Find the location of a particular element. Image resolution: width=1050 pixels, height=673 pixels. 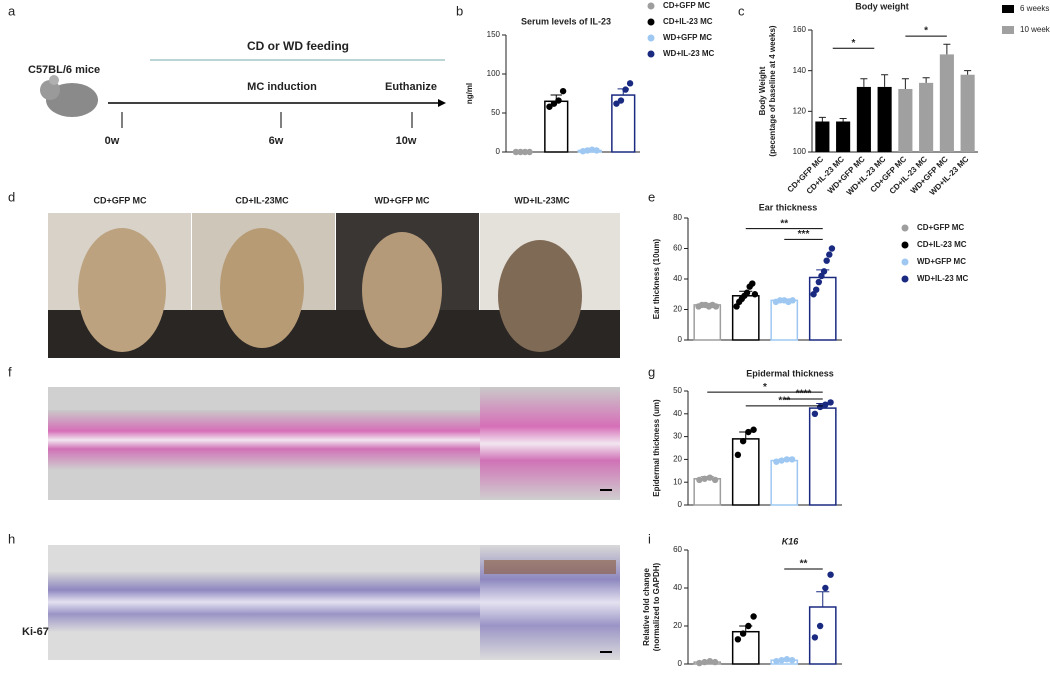

chart-title: Epidermal thickness is located at coordinates (790, 373).